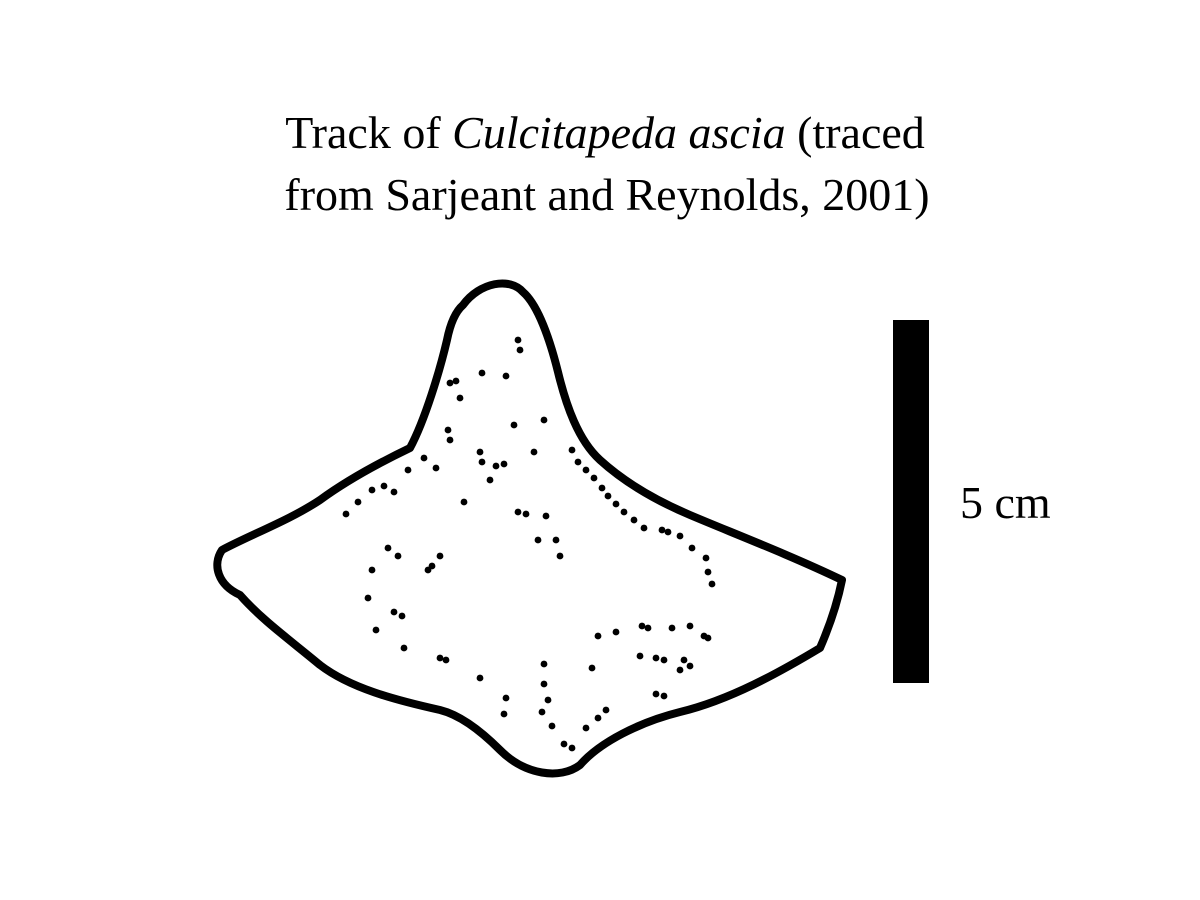 This screenshot has height=900, width=1200. Describe the element at coordinates (607, 194) in the screenshot. I see `title-line-2: from Sarjeant and Reynolds, 2001)` at that location.